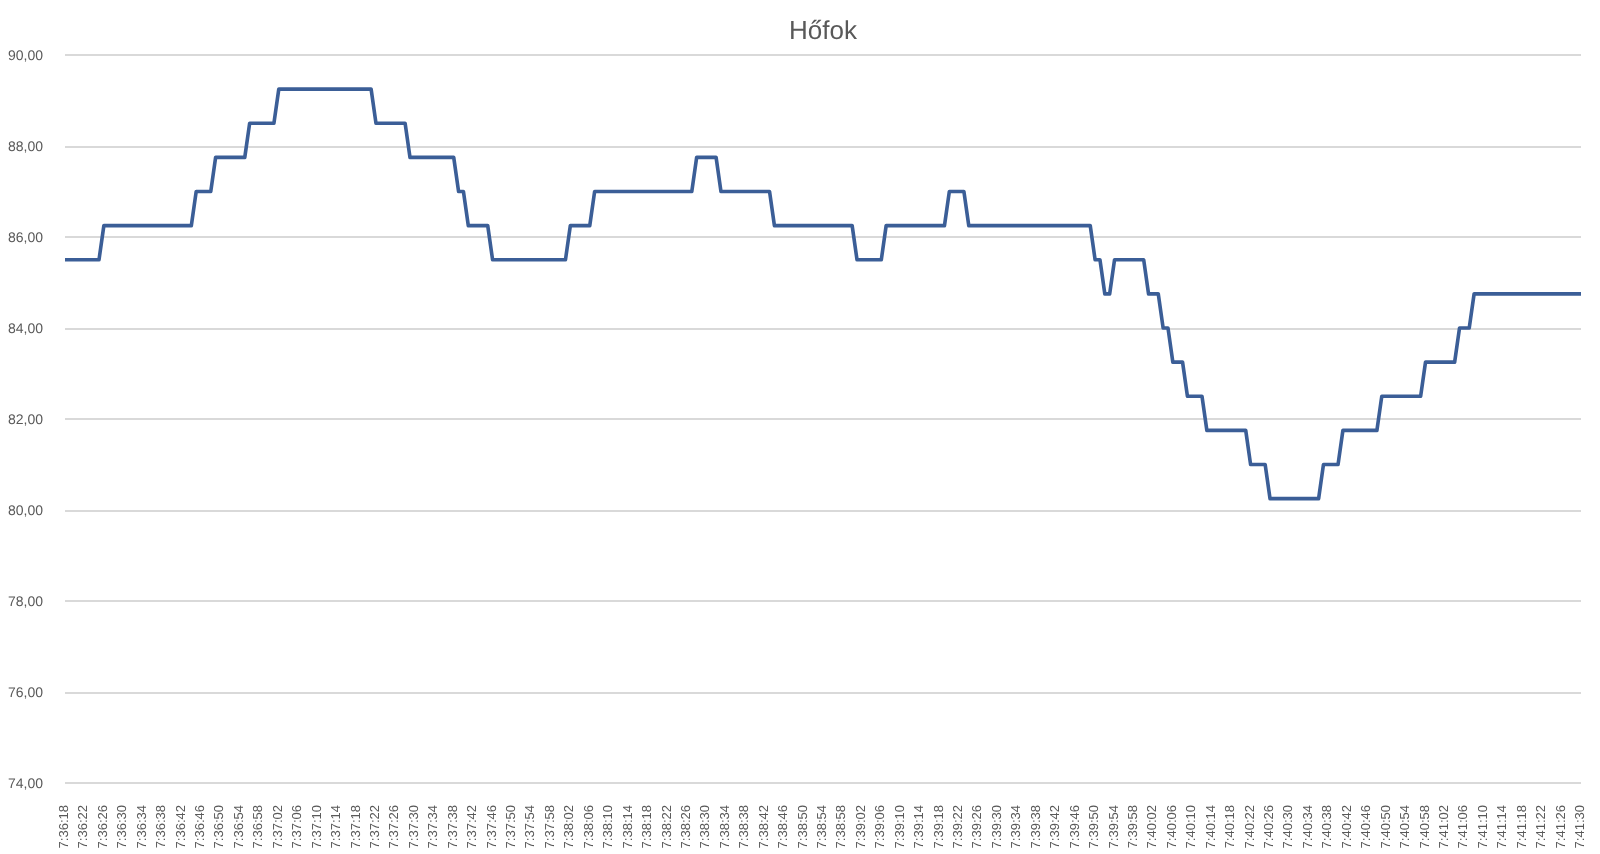  I want to click on chart-title: Hőfok, so click(823, 30).